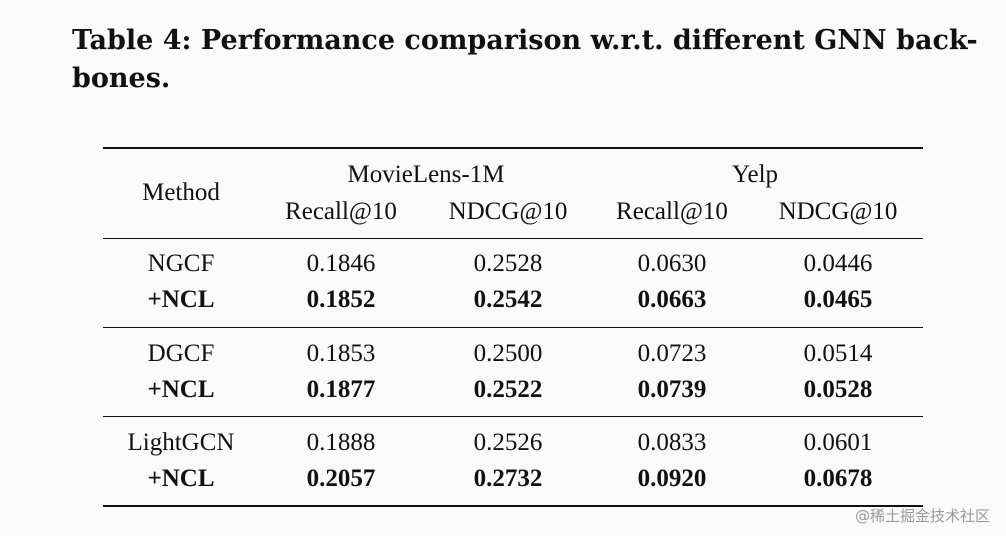 Image resolution: width=1006 pixels, height=536 pixels. I want to click on table-cell: 0.0833, so click(672, 442).